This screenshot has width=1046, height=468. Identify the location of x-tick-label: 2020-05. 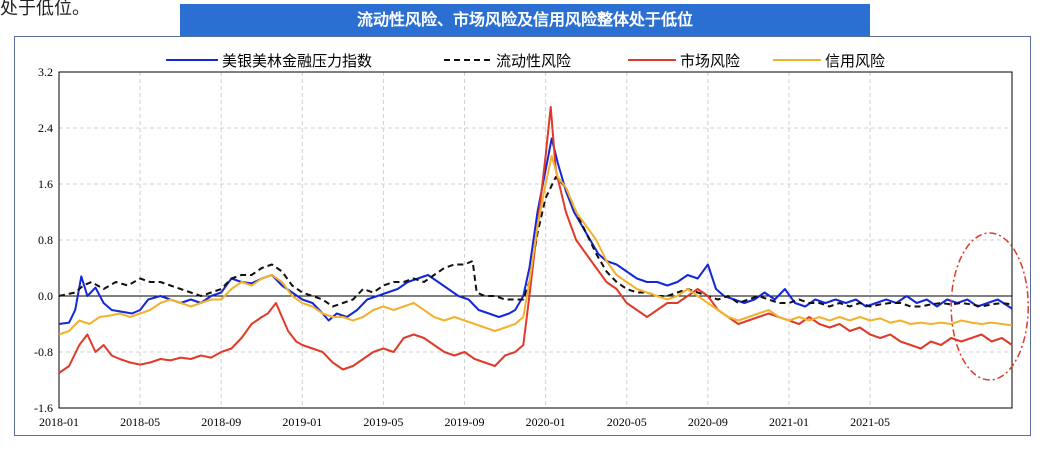
(627, 422).